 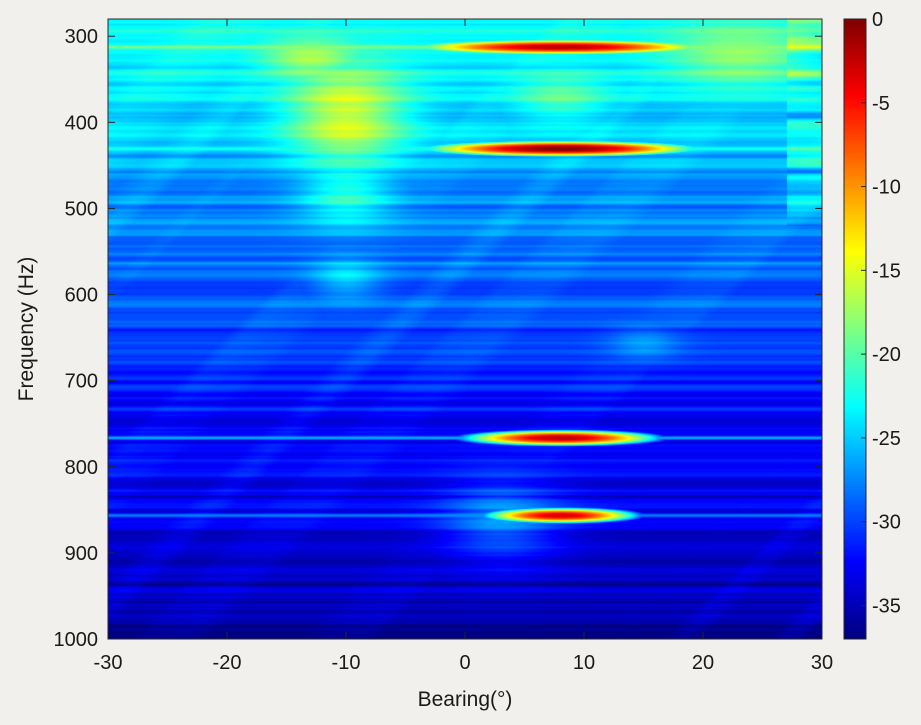 What do you see at coordinates (26, 329) in the screenshot?
I see `y-axis-label: Frequency (Hz)` at bounding box center [26, 329].